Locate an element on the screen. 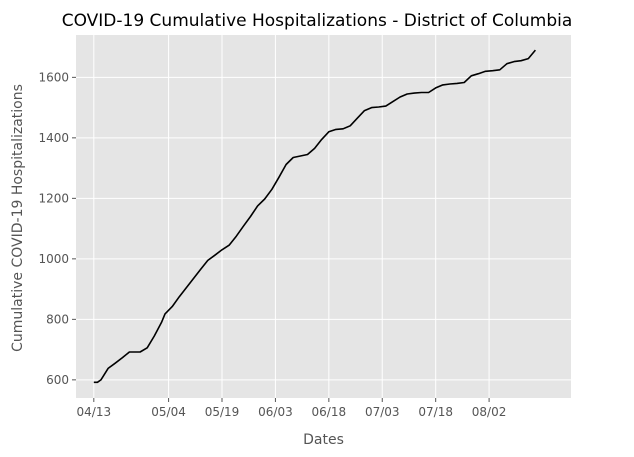 This screenshot has width=634, height=457. x-axis-ticks: 04/13 05/04 05/19 06/03 06/18 07/03 07/18 08/02 is located at coordinates (292, 408).